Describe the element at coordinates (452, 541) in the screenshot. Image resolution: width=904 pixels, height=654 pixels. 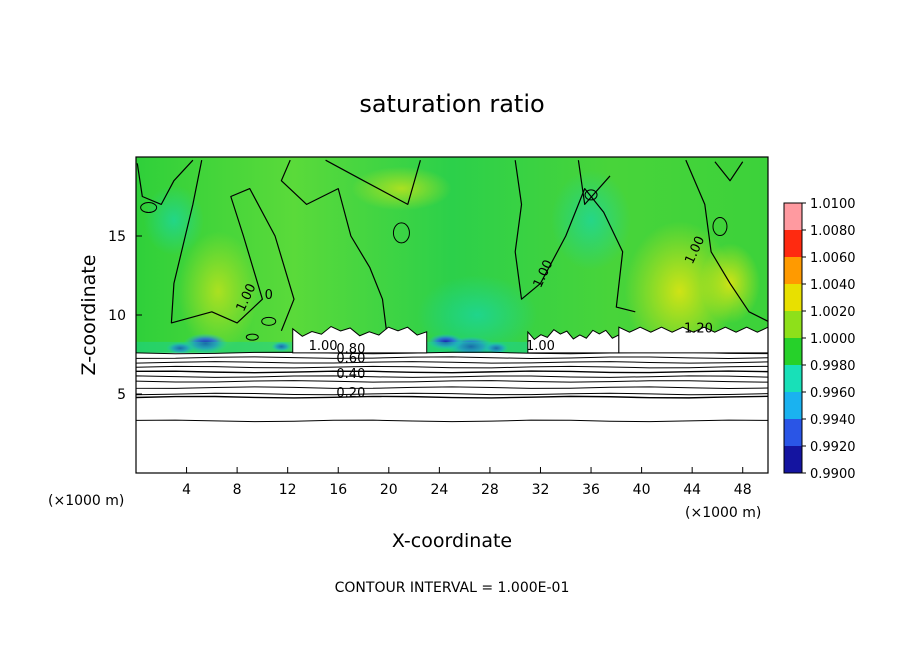
I see `x-axis-label: X-coordinate` at that location.